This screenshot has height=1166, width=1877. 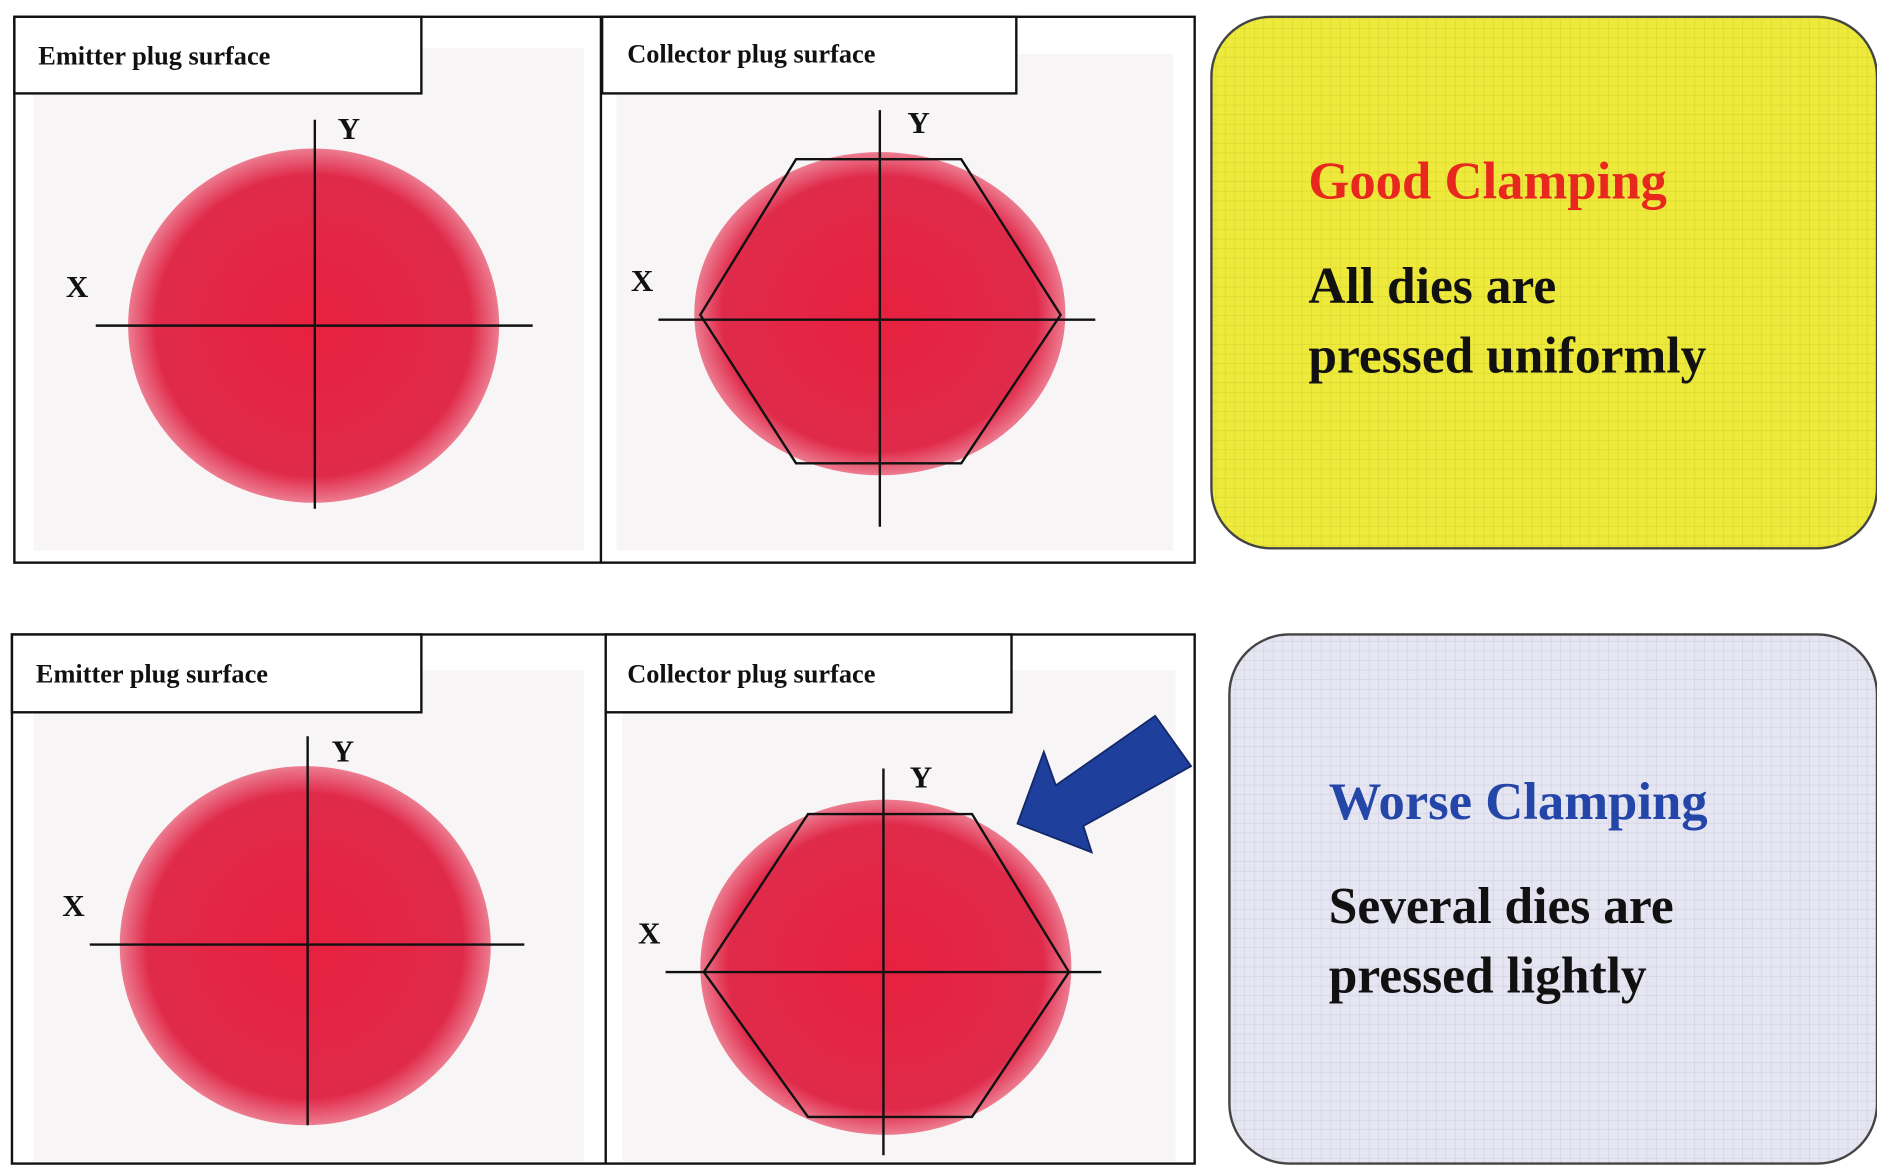 What do you see at coordinates (886, 967) in the screenshot?
I see `pressure-print` at bounding box center [886, 967].